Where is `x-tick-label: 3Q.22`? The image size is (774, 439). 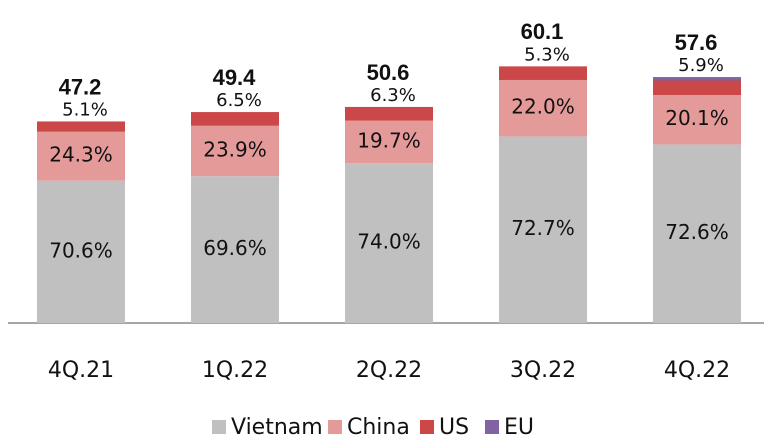 x-tick-label: 3Q.22 is located at coordinates (543, 370).